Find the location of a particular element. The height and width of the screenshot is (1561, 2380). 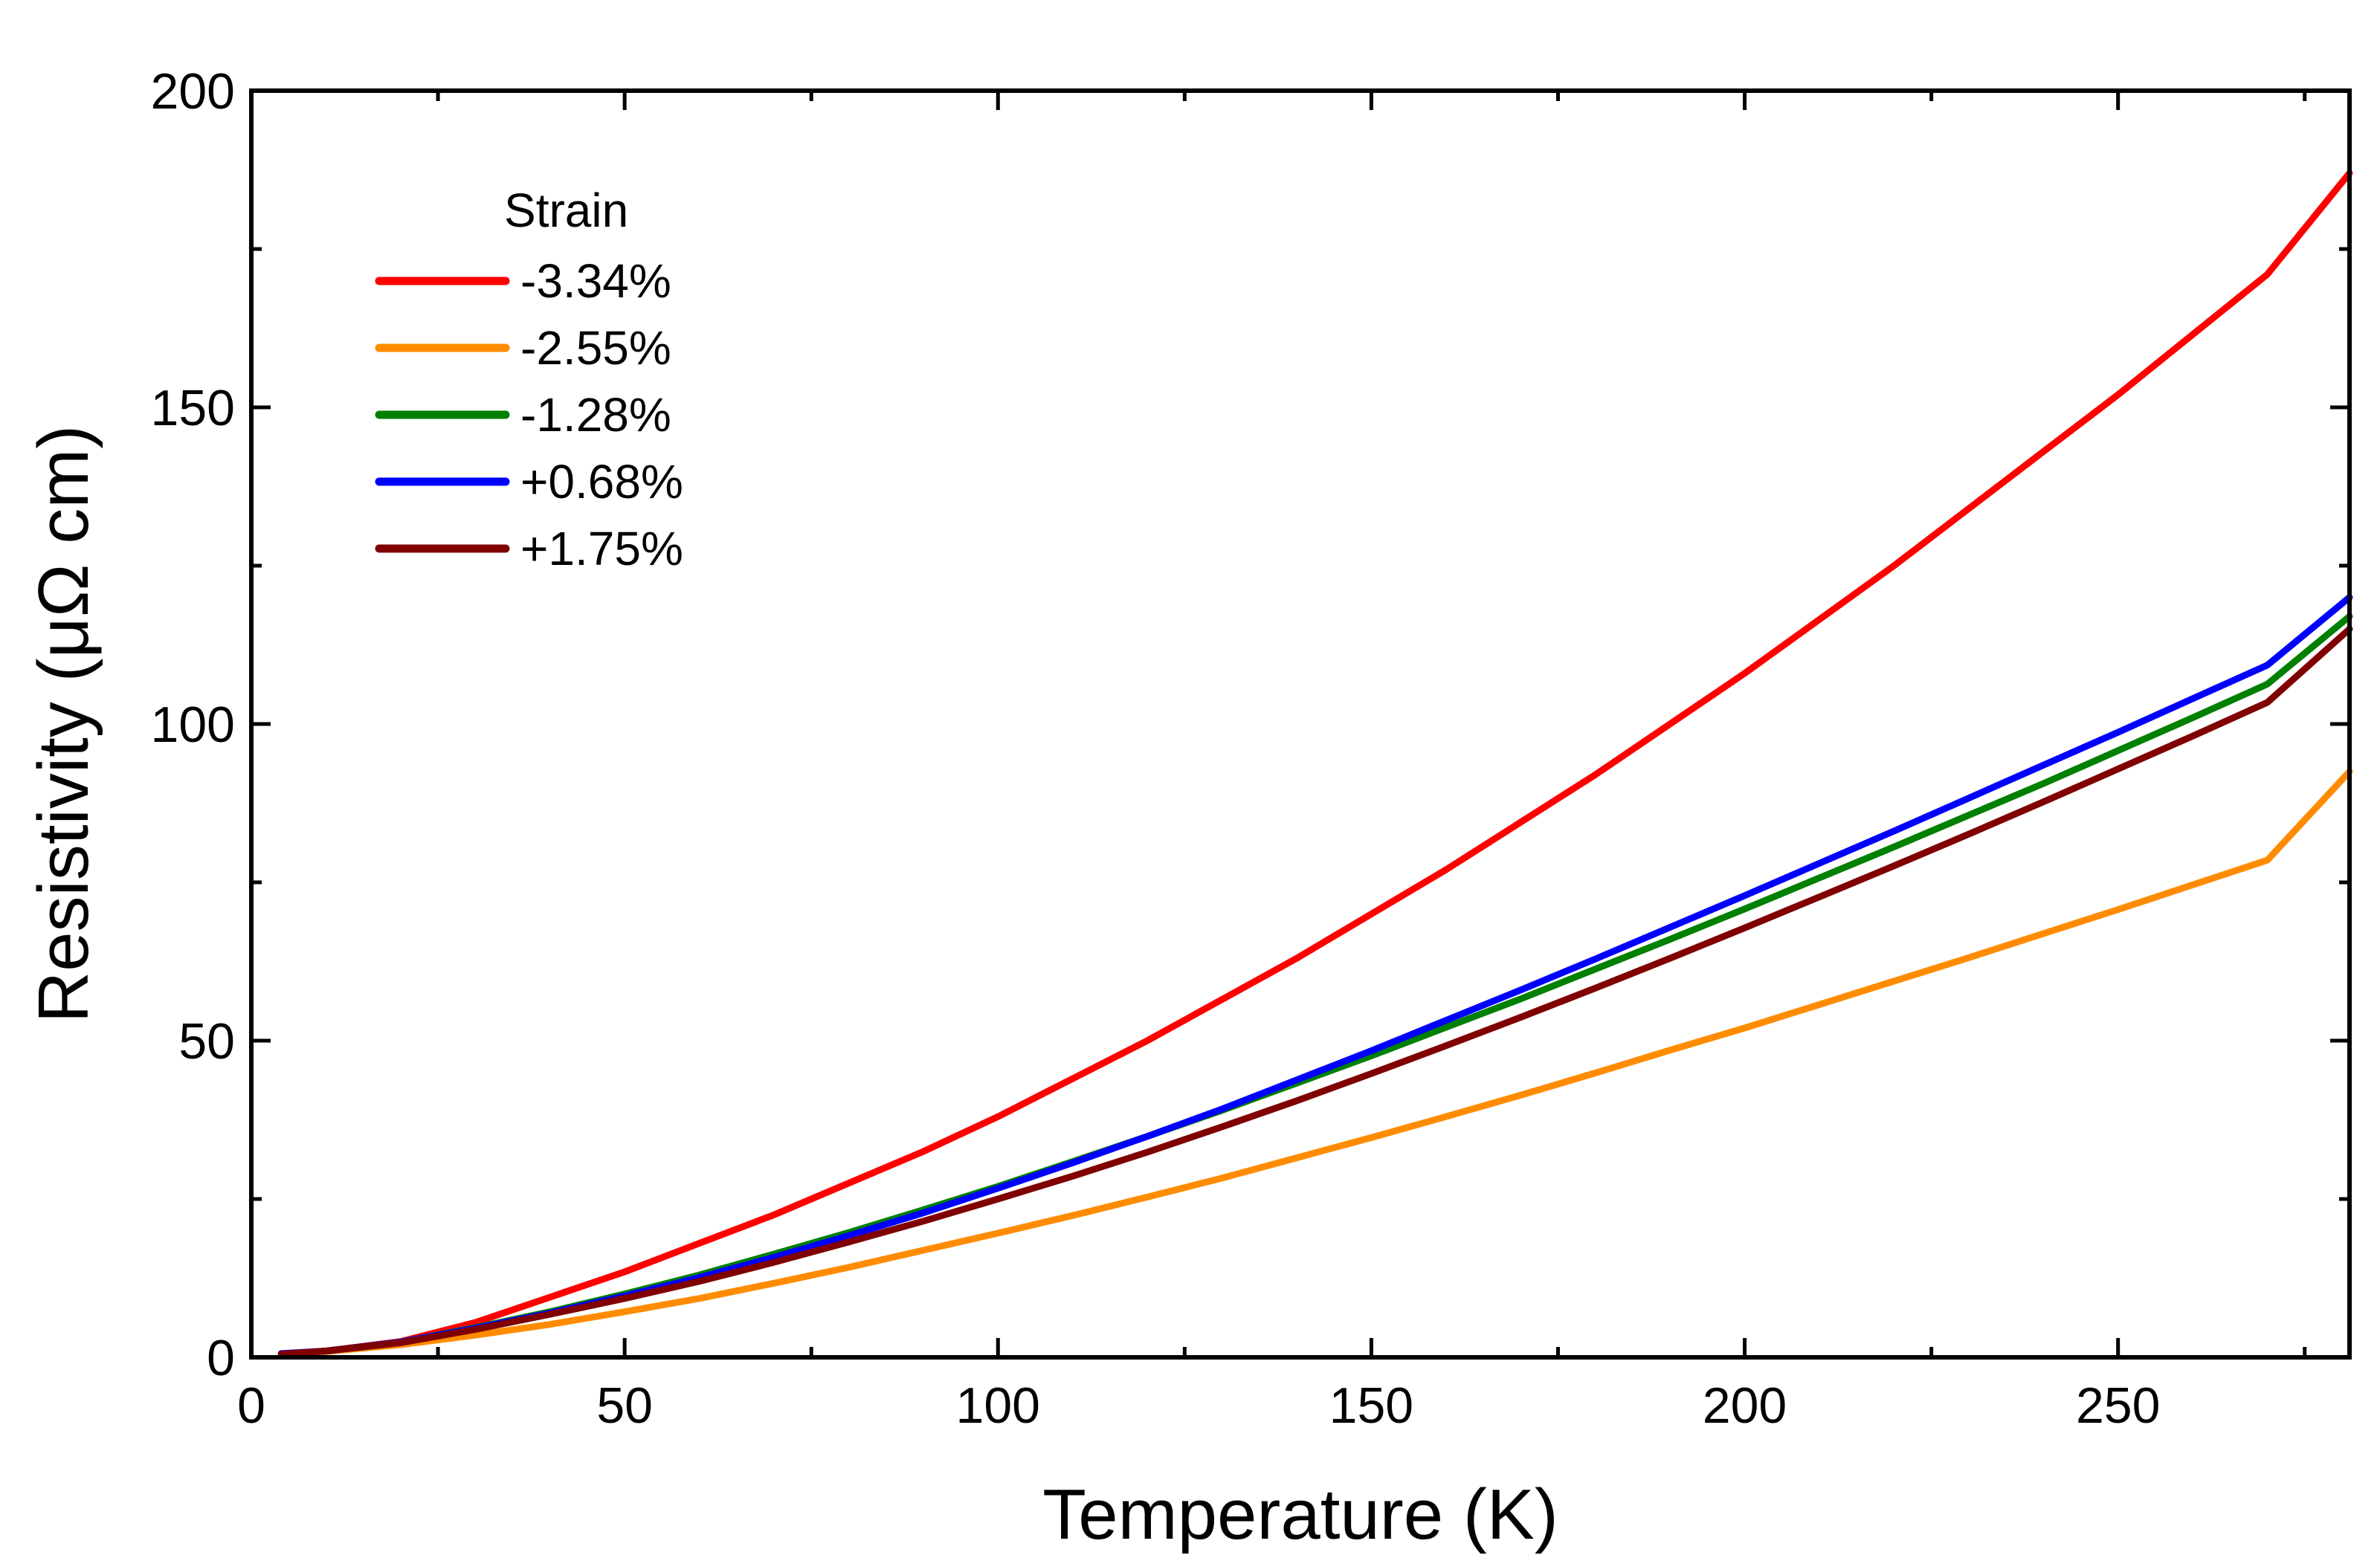

legend-label-5: +1.75% is located at coordinates (601, 548).